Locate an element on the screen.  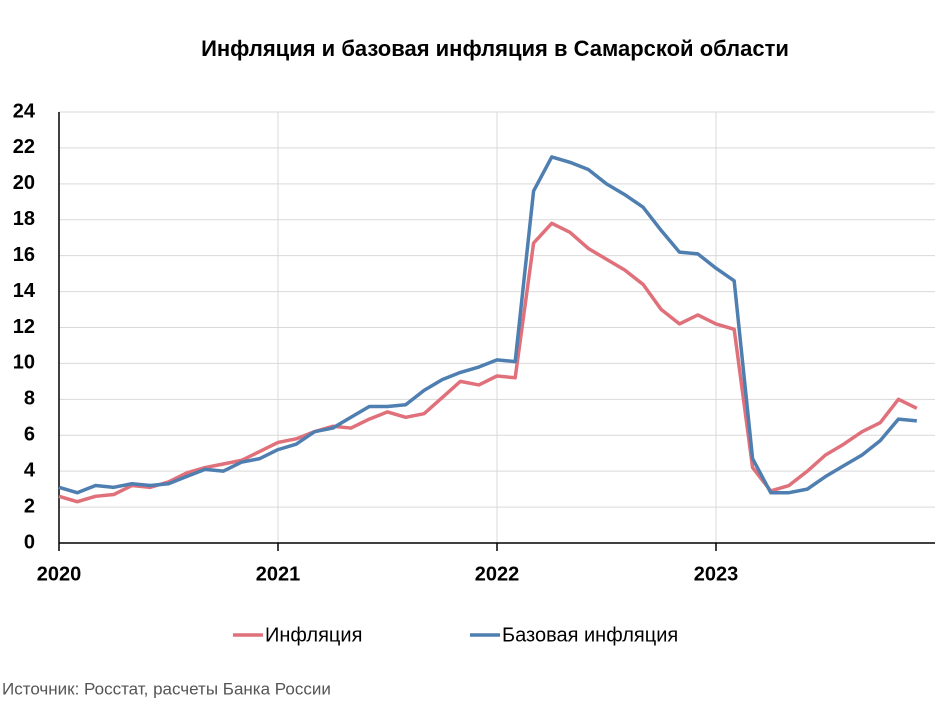
x-tick-label: 2022 is located at coordinates (497, 574).